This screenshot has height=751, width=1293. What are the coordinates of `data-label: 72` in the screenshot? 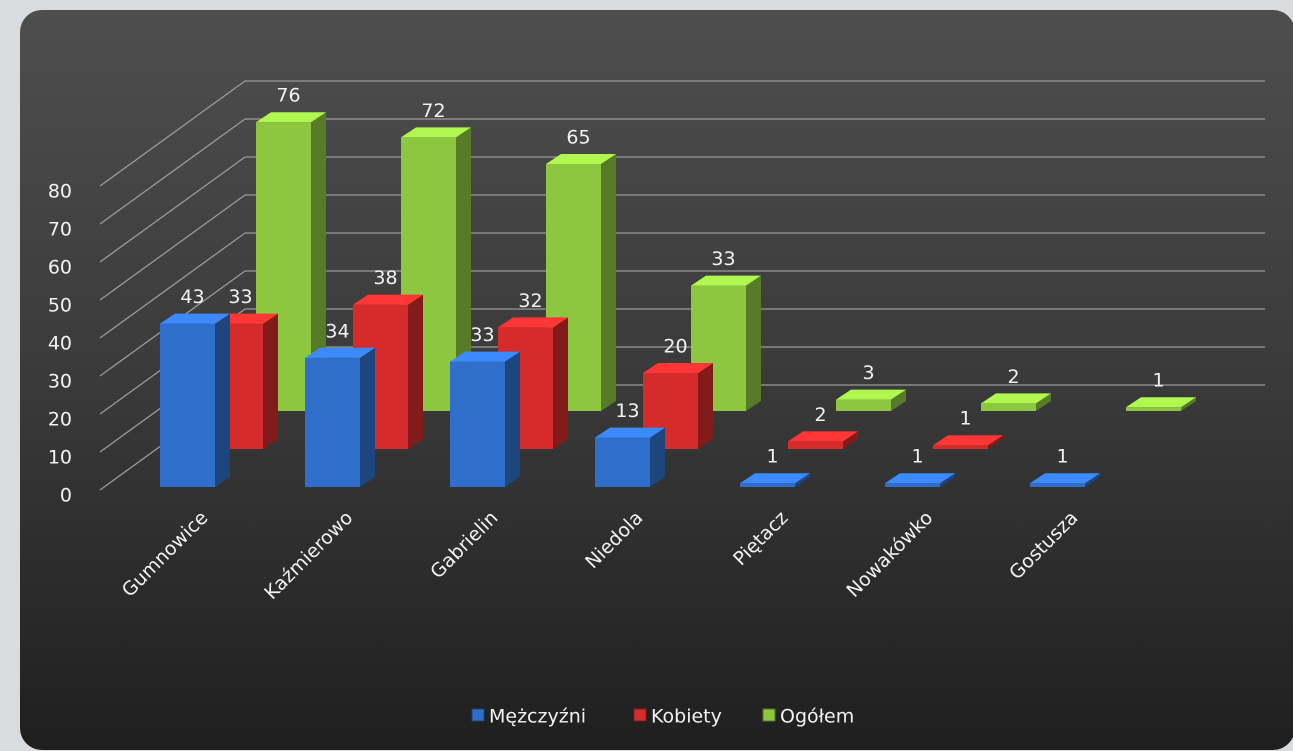 It's located at (433, 111).